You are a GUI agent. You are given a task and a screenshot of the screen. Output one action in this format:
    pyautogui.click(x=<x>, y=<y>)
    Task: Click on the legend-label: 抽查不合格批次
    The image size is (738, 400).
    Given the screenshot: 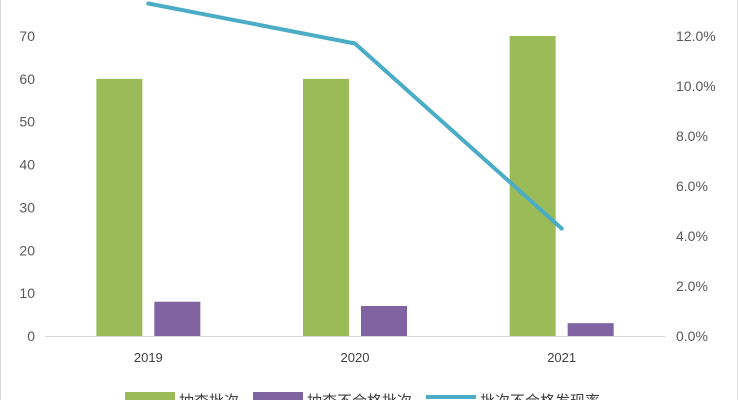 What is the action you would take?
    pyautogui.click(x=359, y=396)
    